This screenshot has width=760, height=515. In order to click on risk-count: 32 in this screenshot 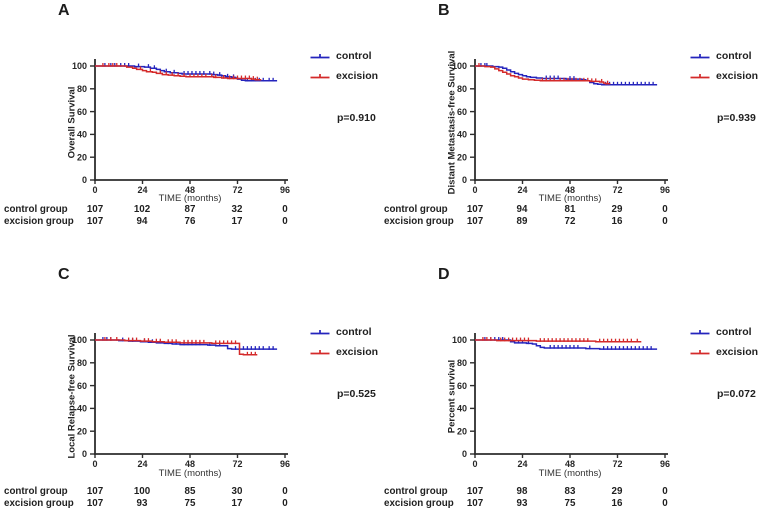, I will do `click(237, 209)`.